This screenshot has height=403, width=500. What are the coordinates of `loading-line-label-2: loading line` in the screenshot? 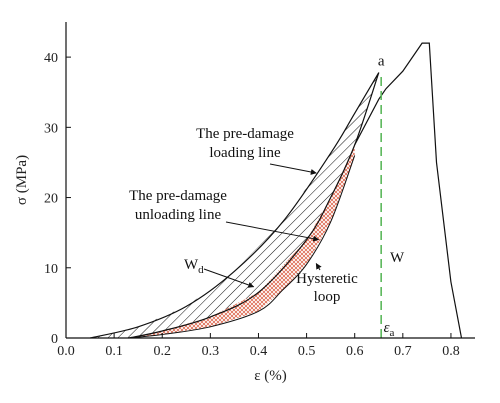 It's located at (245, 153).